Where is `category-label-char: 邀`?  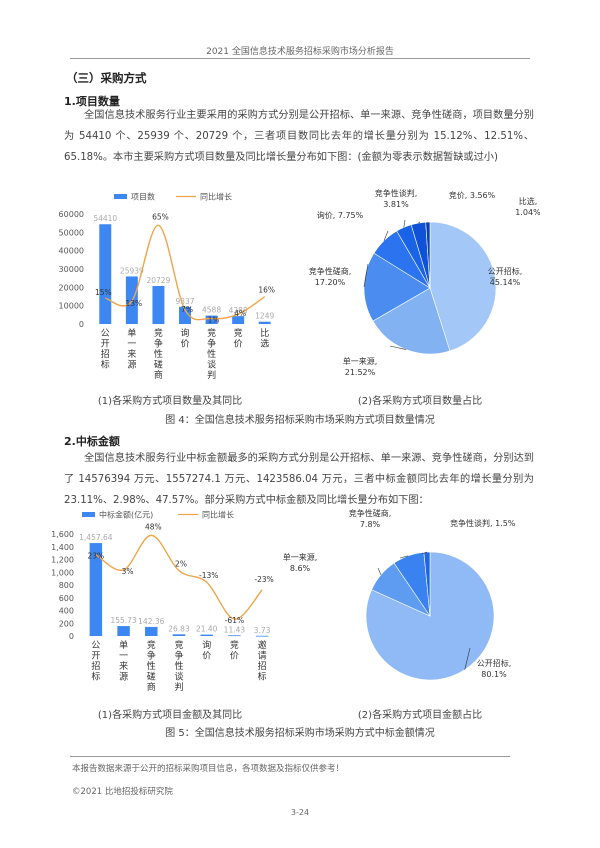 category-label-char: 邀 is located at coordinates (262, 645).